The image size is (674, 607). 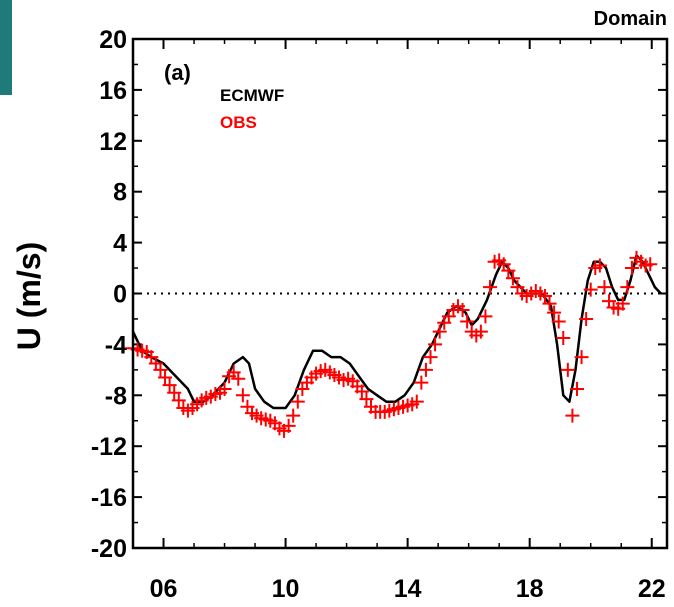 What do you see at coordinates (630, 19) in the screenshot?
I see `header-title: Domain` at bounding box center [630, 19].